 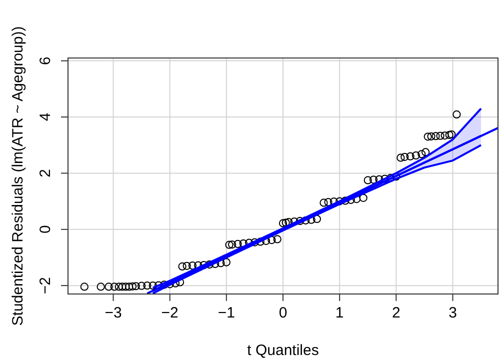 What do you see at coordinates (339, 313) in the screenshot?
I see `x-tick-label: 1` at bounding box center [339, 313].